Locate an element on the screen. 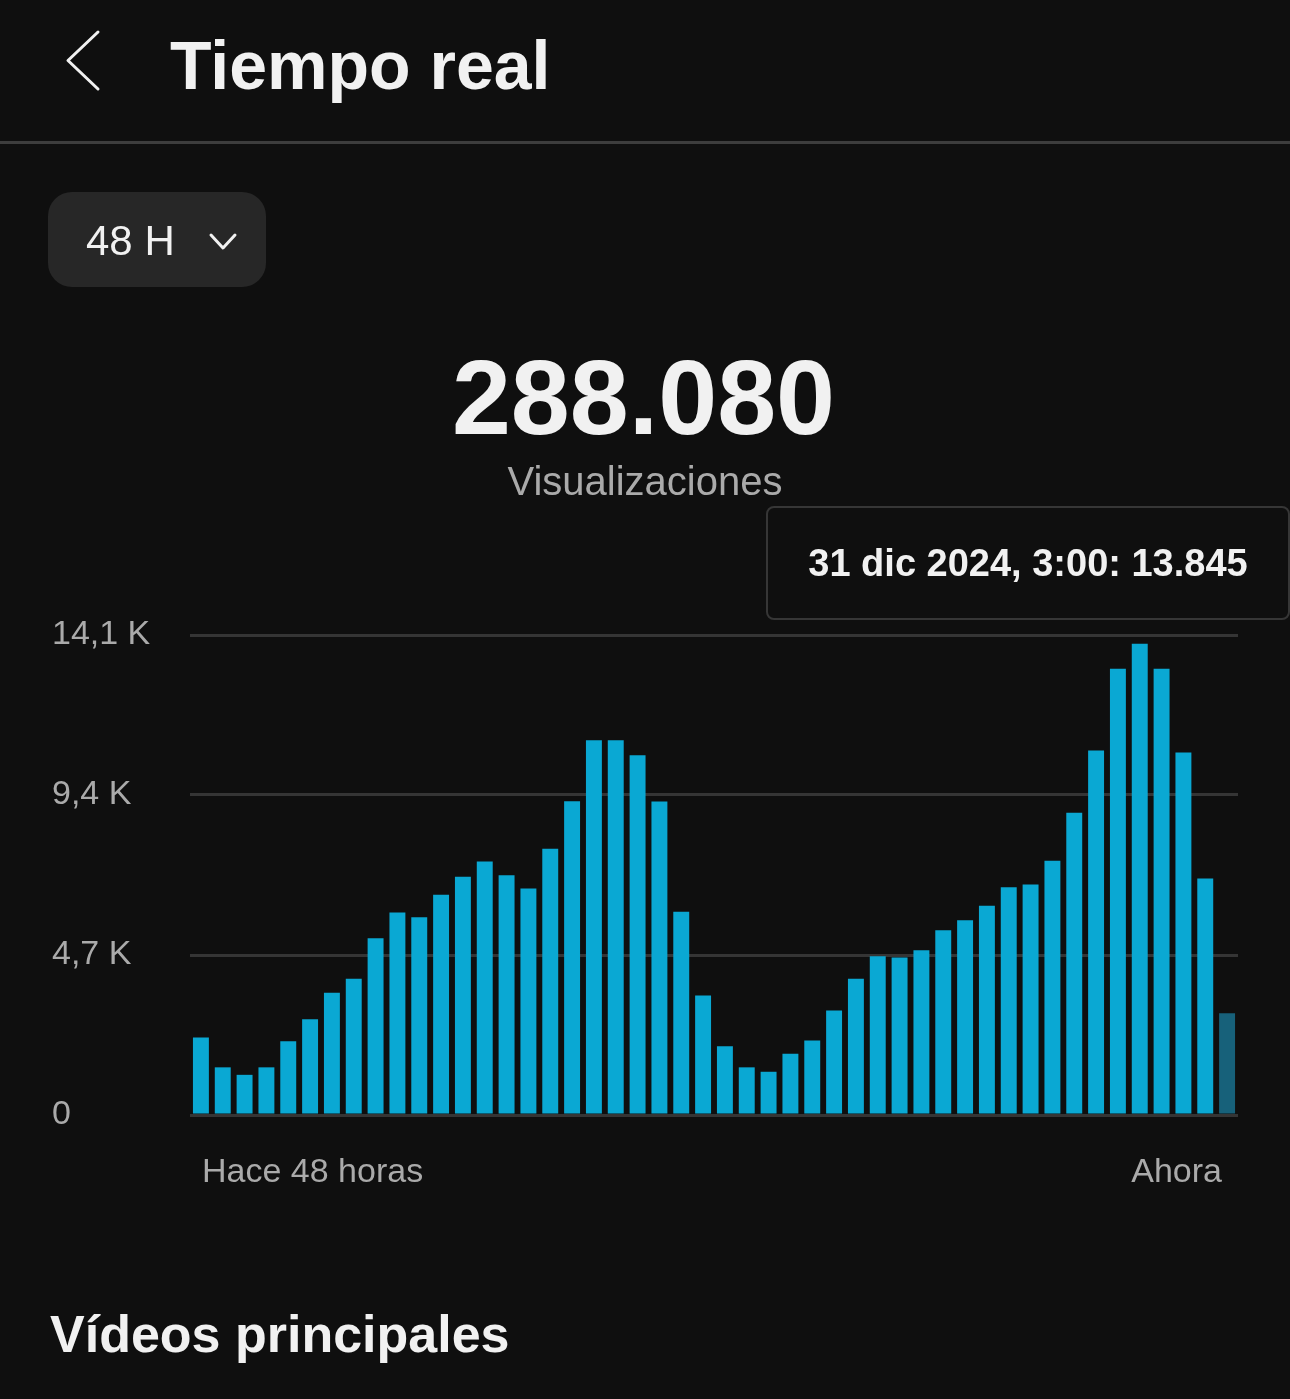 The height and width of the screenshot is (1399, 1290). text: Vídeos principales is located at coordinates (280, 1334).